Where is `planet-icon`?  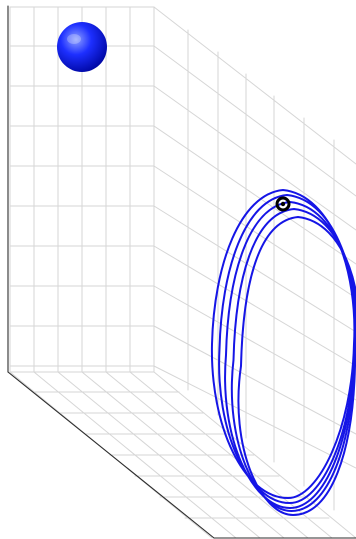
planet-icon is located at coordinates (82, 47).